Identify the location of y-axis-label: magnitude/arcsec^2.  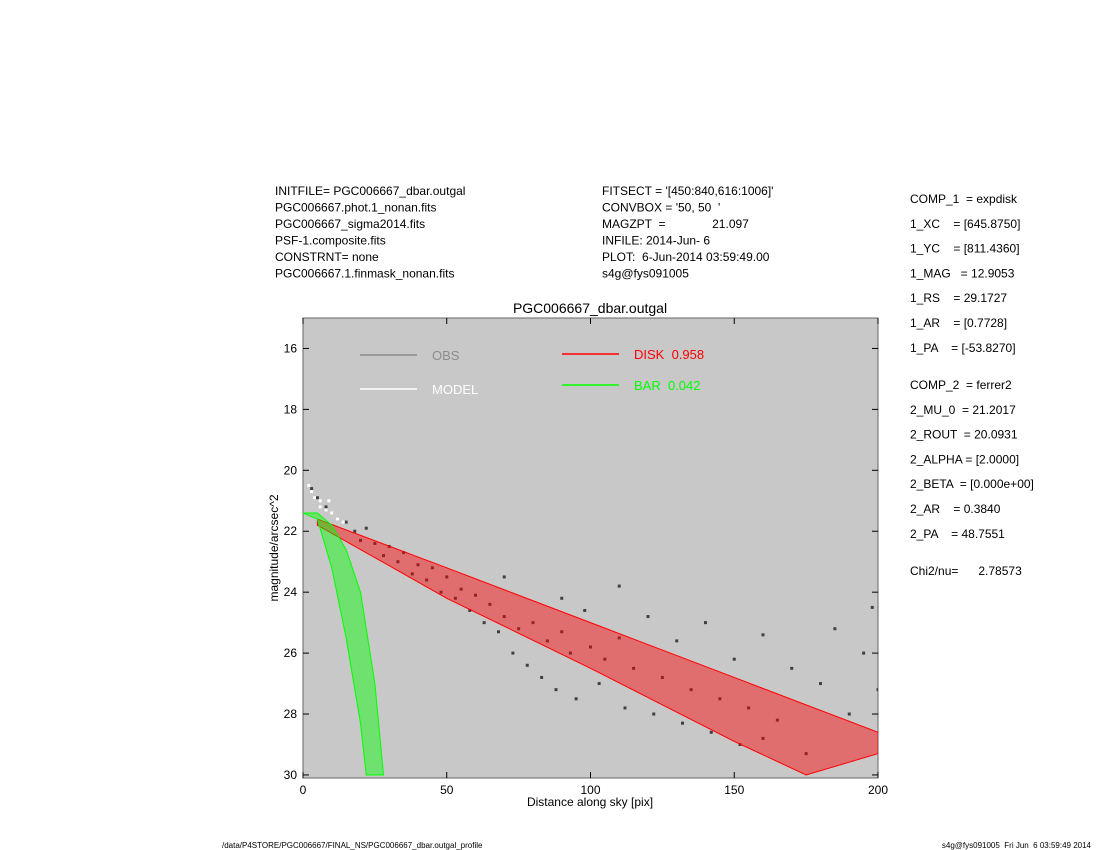
(274, 547).